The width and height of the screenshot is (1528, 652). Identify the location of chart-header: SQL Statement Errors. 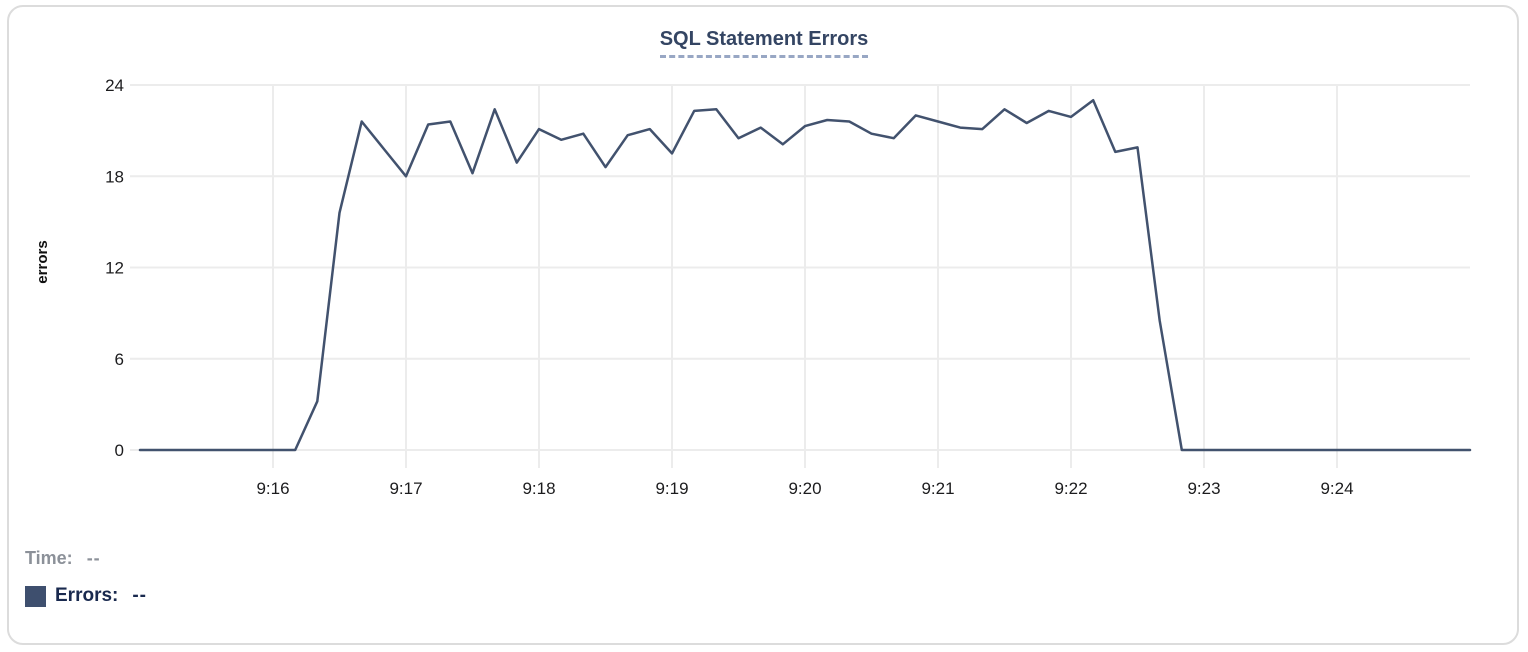
(764, 43).